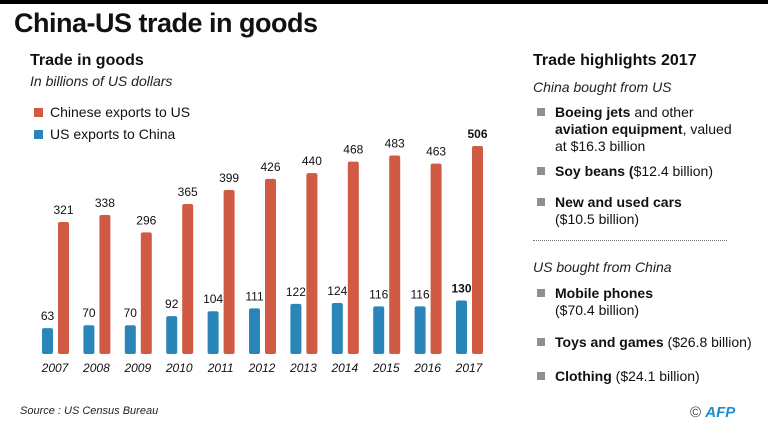 Image resolution: width=768 pixels, height=433 pixels. I want to click on x-tick-label: 2008, so click(96, 368).